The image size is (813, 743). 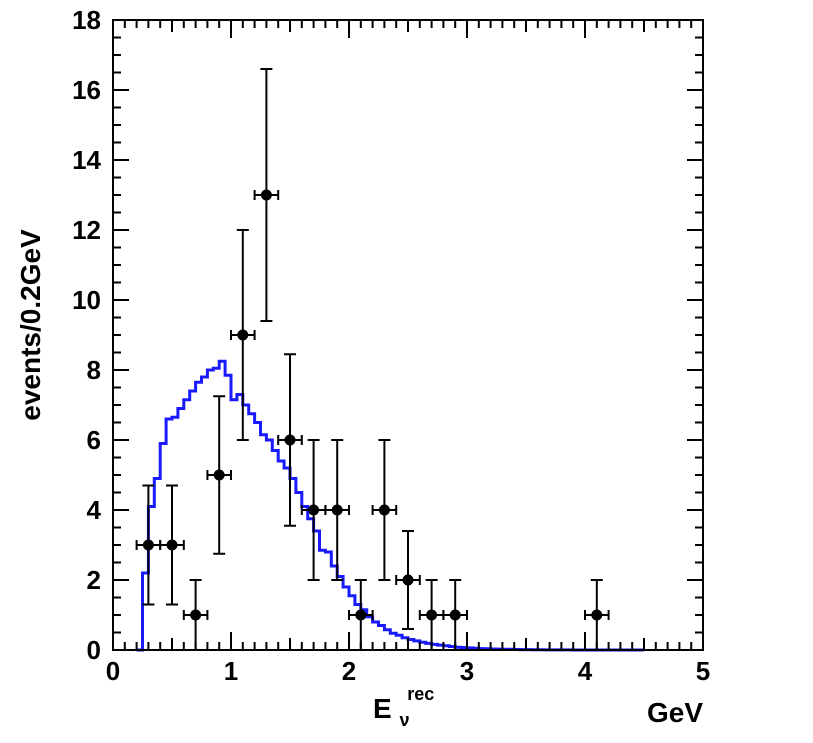 What do you see at coordinates (94, 370) in the screenshot?
I see `y-tick-label: 8` at bounding box center [94, 370].